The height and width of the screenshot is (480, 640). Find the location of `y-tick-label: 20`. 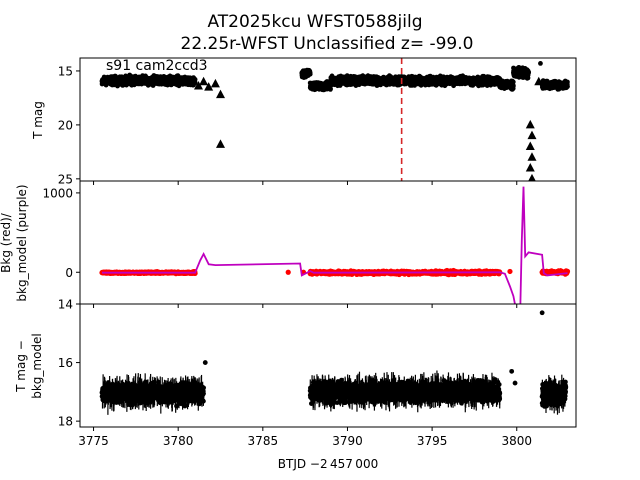

y-tick-label: 20 is located at coordinates (65, 125).